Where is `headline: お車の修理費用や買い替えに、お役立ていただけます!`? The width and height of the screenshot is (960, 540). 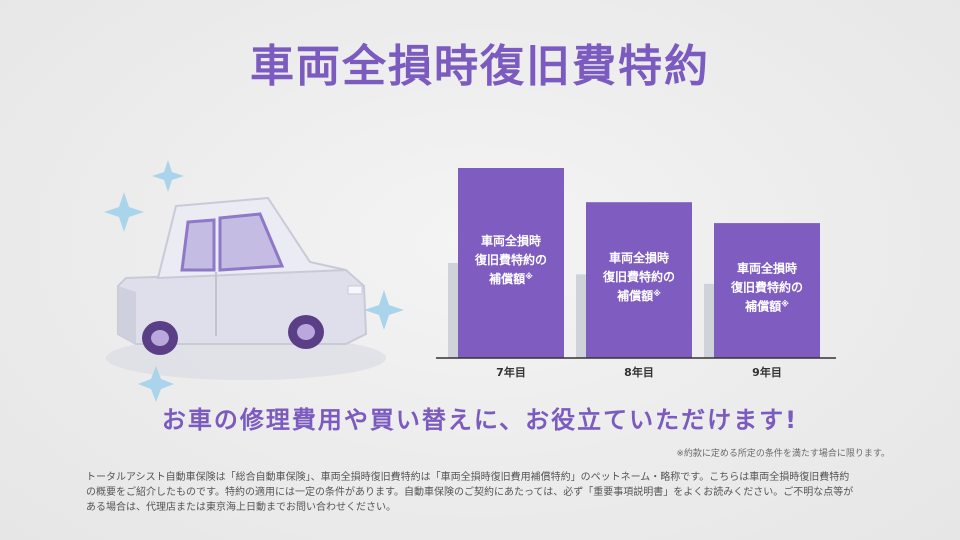
headline: お車の修理費用や買い替えに、お役立ていただけます! is located at coordinates (480, 417).